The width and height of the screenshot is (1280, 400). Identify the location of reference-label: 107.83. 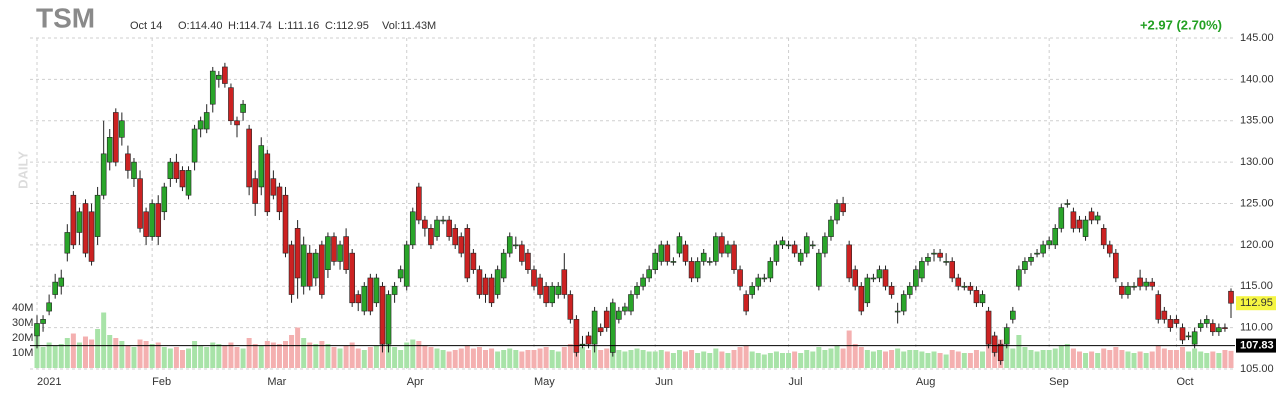
(1257, 345).